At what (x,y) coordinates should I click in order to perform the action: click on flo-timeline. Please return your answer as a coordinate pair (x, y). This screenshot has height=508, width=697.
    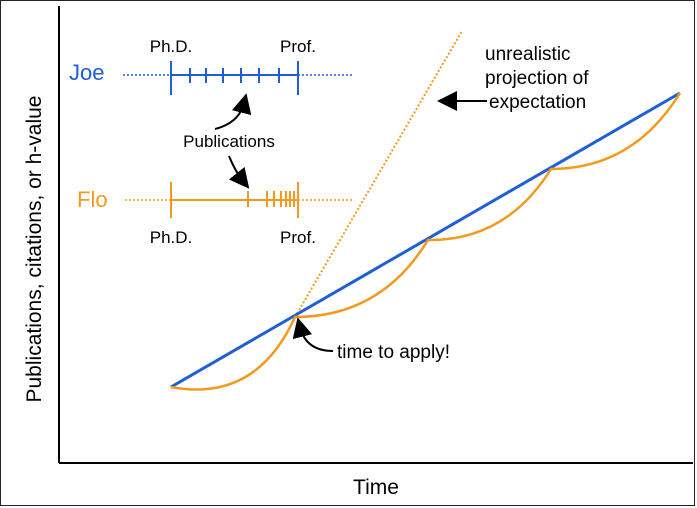
    Looking at the image, I should click on (239, 200).